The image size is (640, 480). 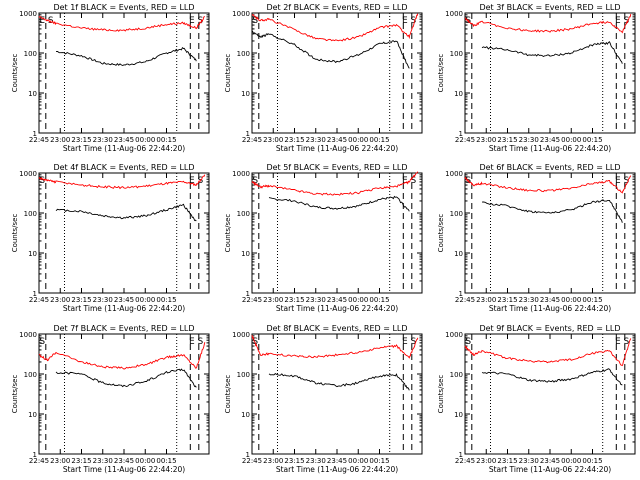 What do you see at coordinates (549, 167) in the screenshot?
I see `panel-title: Det 6f BLACK = Events, RED = LLD` at bounding box center [549, 167].